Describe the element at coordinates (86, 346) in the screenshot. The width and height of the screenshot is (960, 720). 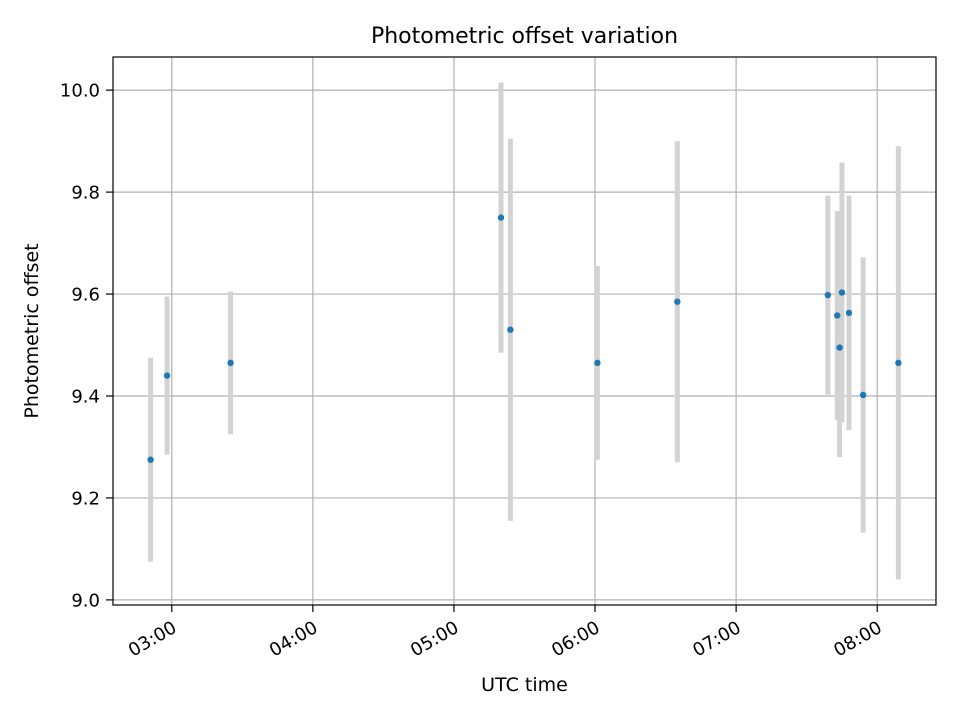
I see `y-axis: 9.0 9.2 9.4 9.6 9.8 10.0` at that location.